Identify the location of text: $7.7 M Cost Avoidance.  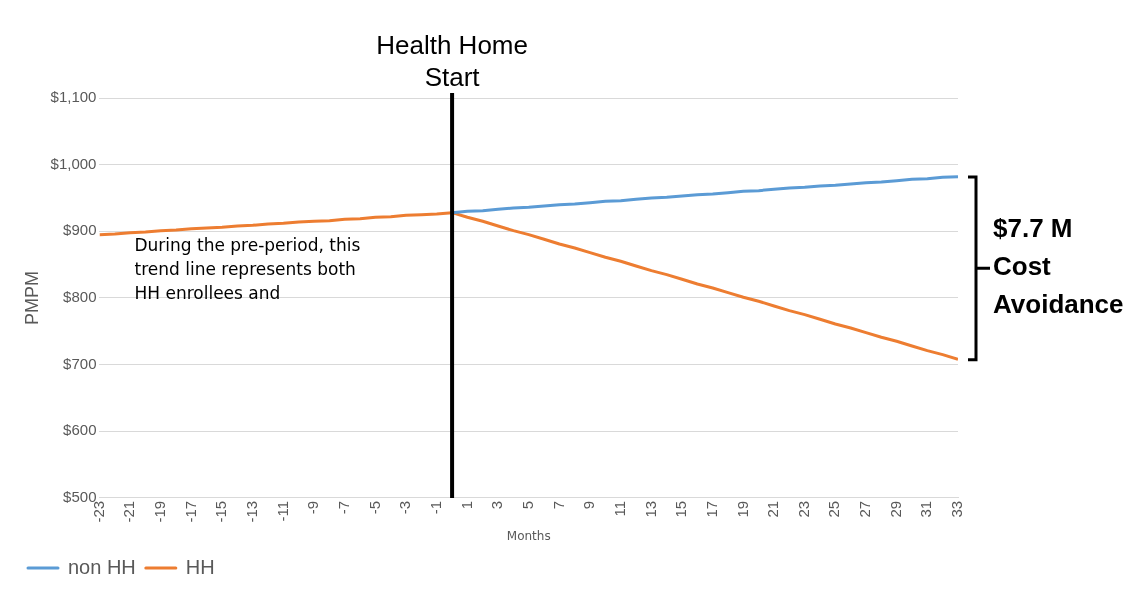
(1058, 266).